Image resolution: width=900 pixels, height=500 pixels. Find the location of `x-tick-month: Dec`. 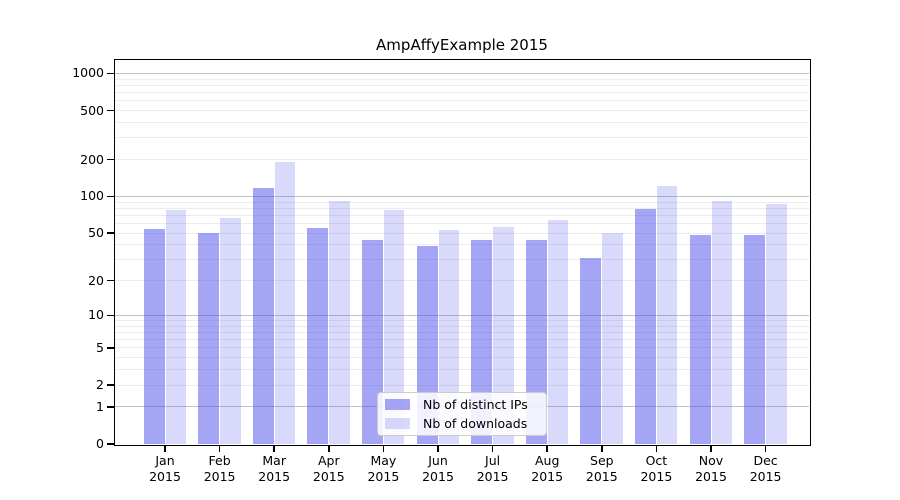

x-tick-month: Dec is located at coordinates (765, 460).